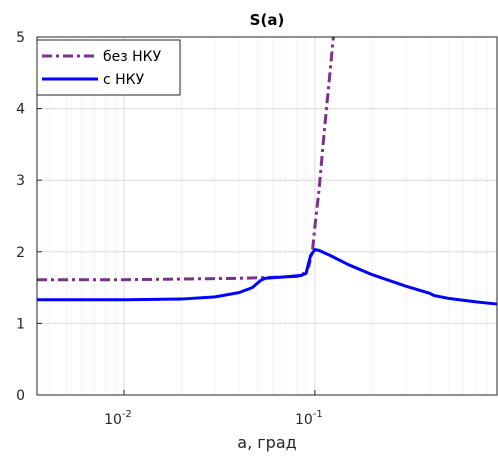 The height and width of the screenshot is (456, 498). Describe the element at coordinates (118, 418) in the screenshot. I see `x-tick-label: 10⁻²` at that location.